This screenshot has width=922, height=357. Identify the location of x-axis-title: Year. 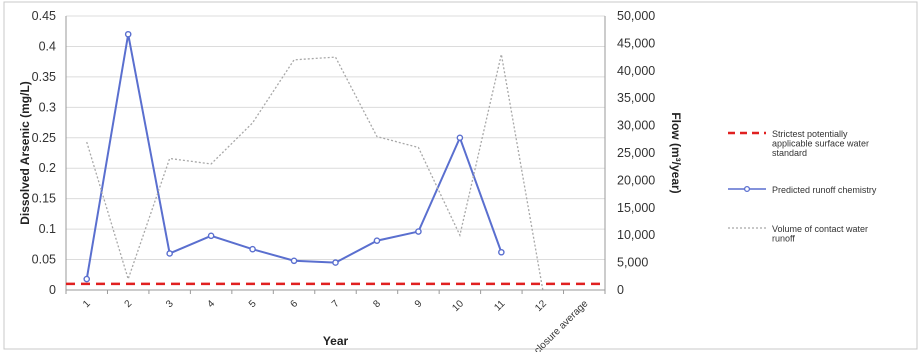
(336, 341).